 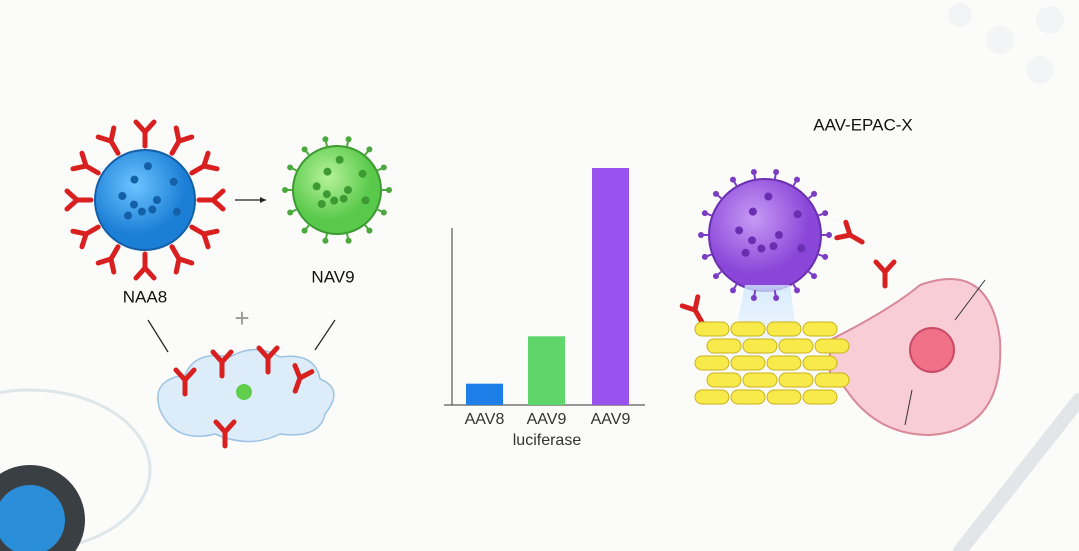 I want to click on nucleus, so click(x=932, y=350).